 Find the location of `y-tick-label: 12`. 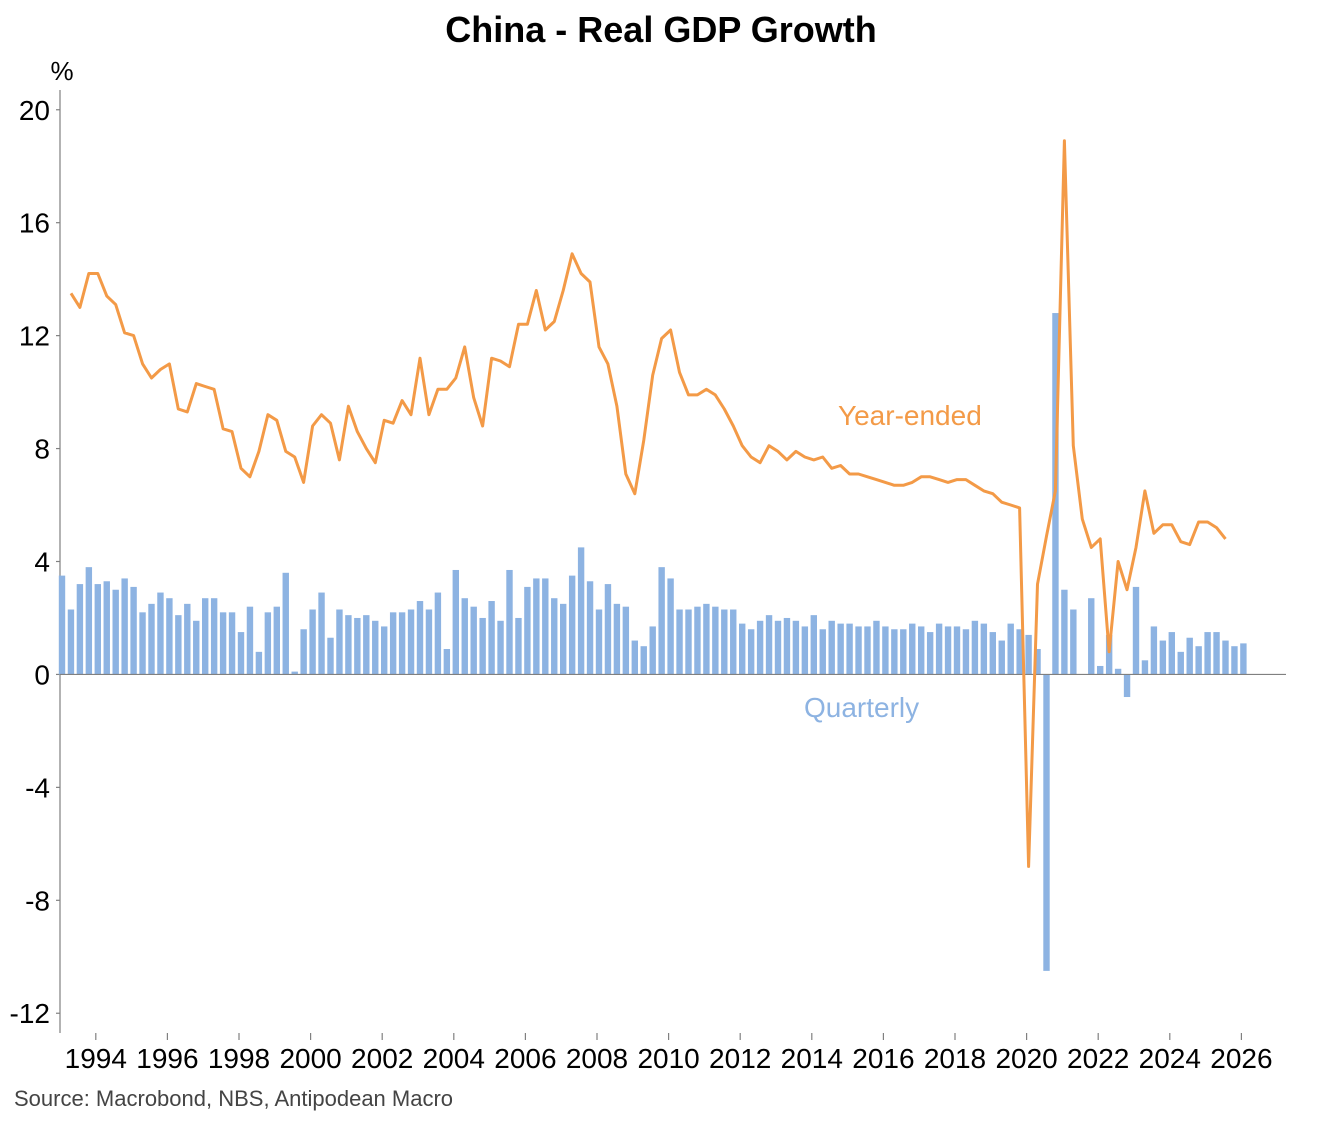

y-tick-label: 12 is located at coordinates (34, 336).